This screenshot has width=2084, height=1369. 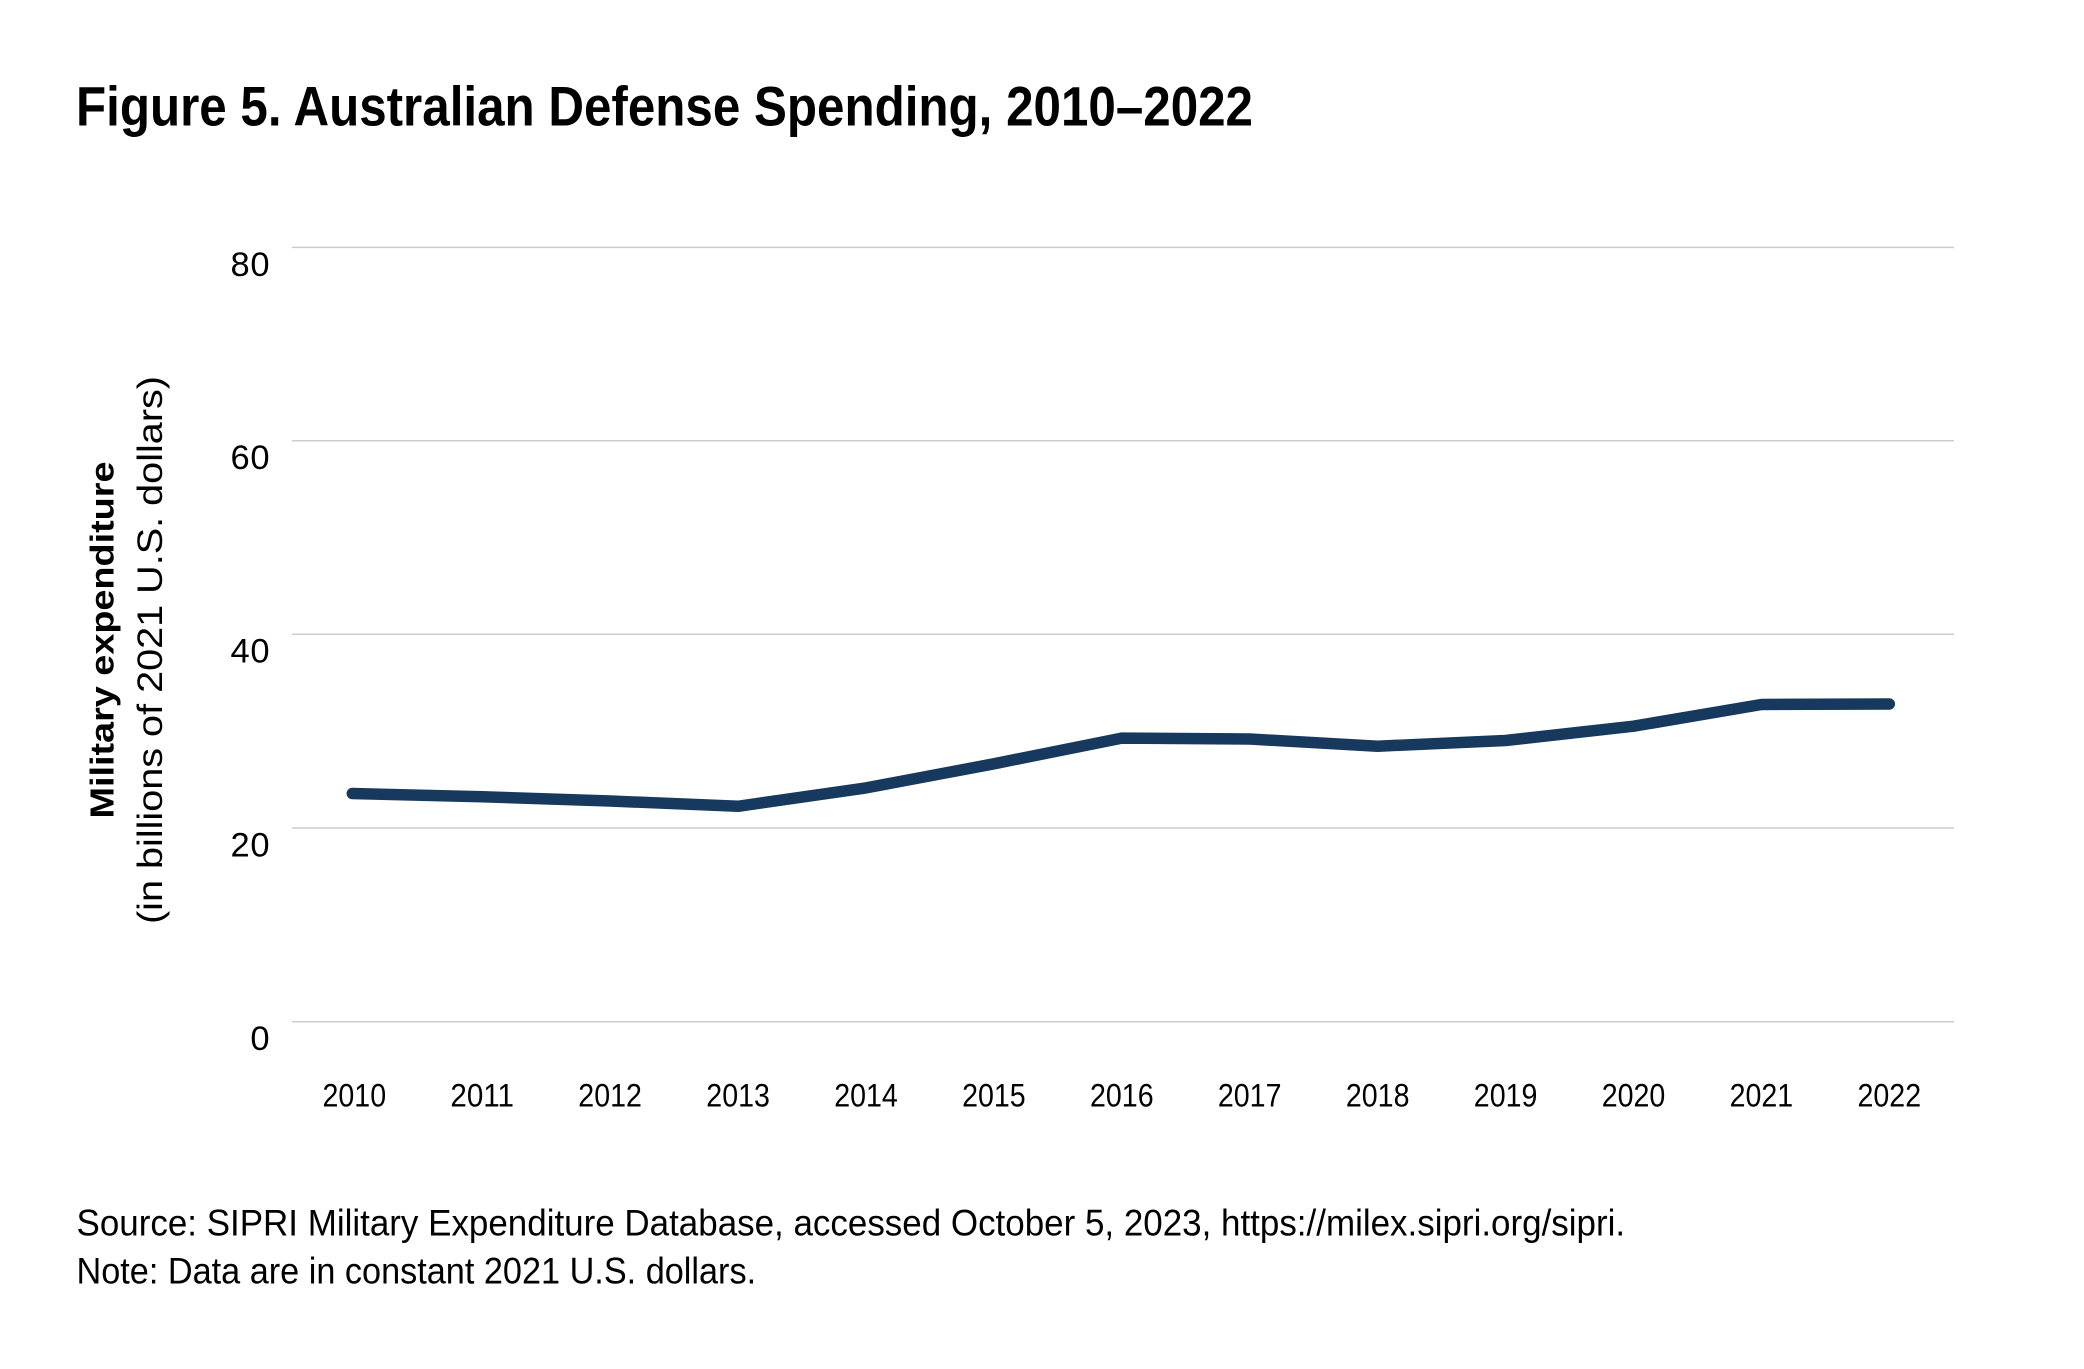 I want to click on svg-text: 2011, so click(x=482, y=1096).